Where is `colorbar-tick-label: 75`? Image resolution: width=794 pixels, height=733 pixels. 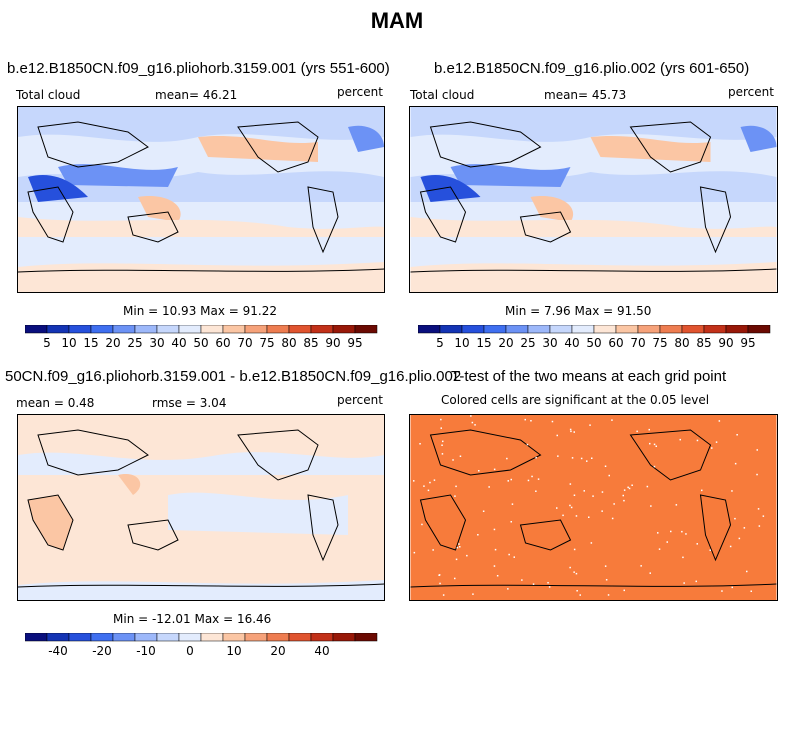 colorbar-tick-label: 75 is located at coordinates (659, 343).